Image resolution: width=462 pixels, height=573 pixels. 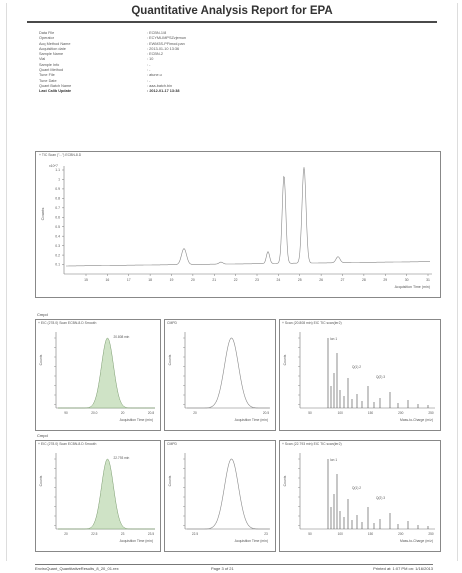 What do you see at coordinates (300, 280) in the screenshot?
I see `tic-x-tick-label: 25` at bounding box center [300, 280].